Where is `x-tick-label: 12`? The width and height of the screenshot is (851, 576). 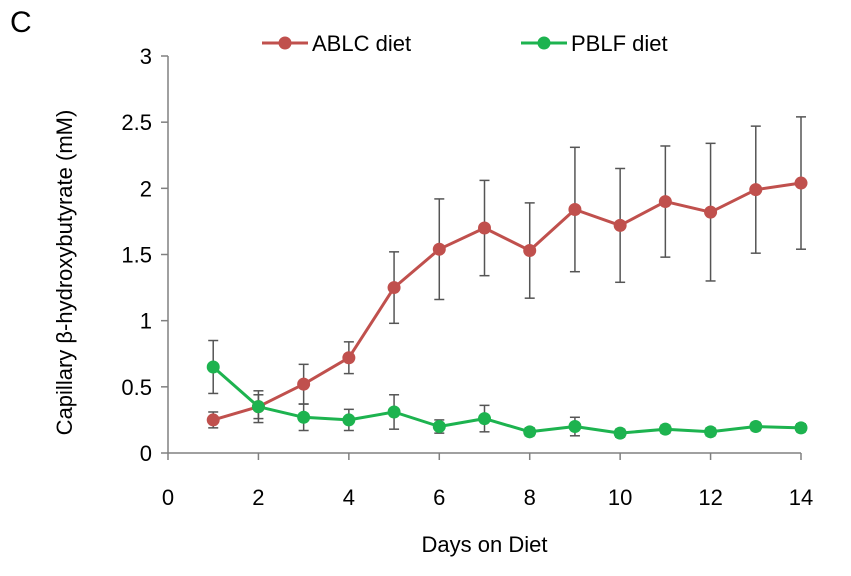 x-tick-label: 12 is located at coordinates (710, 497).